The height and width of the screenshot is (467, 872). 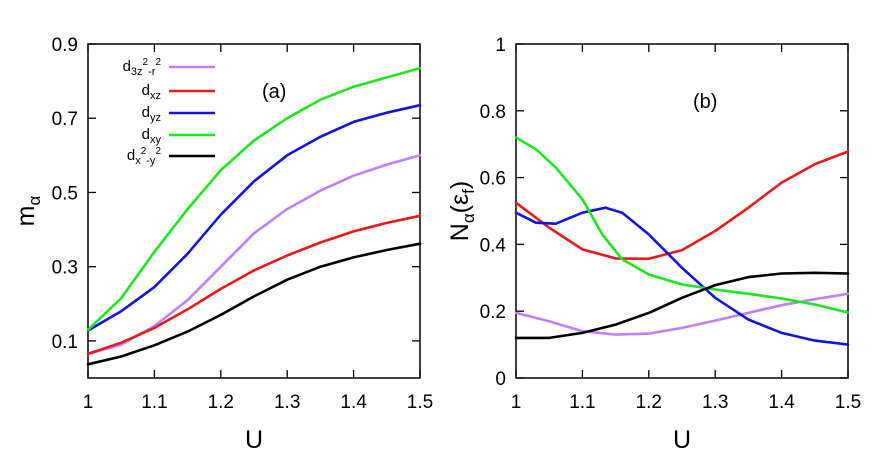 I want to click on panel-a-series-line-dx2-y2, so click(x=254, y=304).